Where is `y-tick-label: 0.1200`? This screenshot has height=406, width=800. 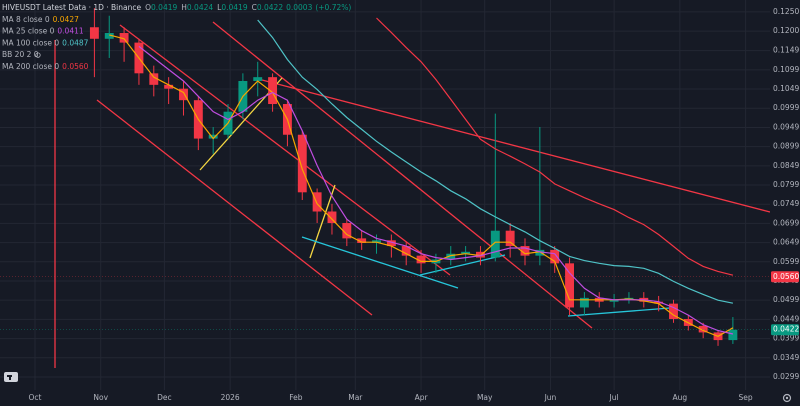 y-tick-label: 0.1200 is located at coordinates (786, 30).